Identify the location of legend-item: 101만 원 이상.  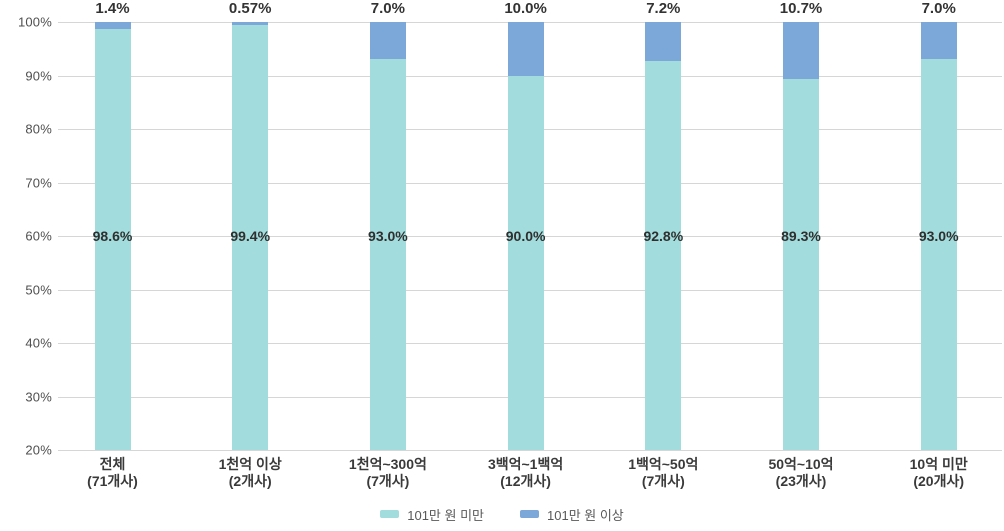
(572, 514).